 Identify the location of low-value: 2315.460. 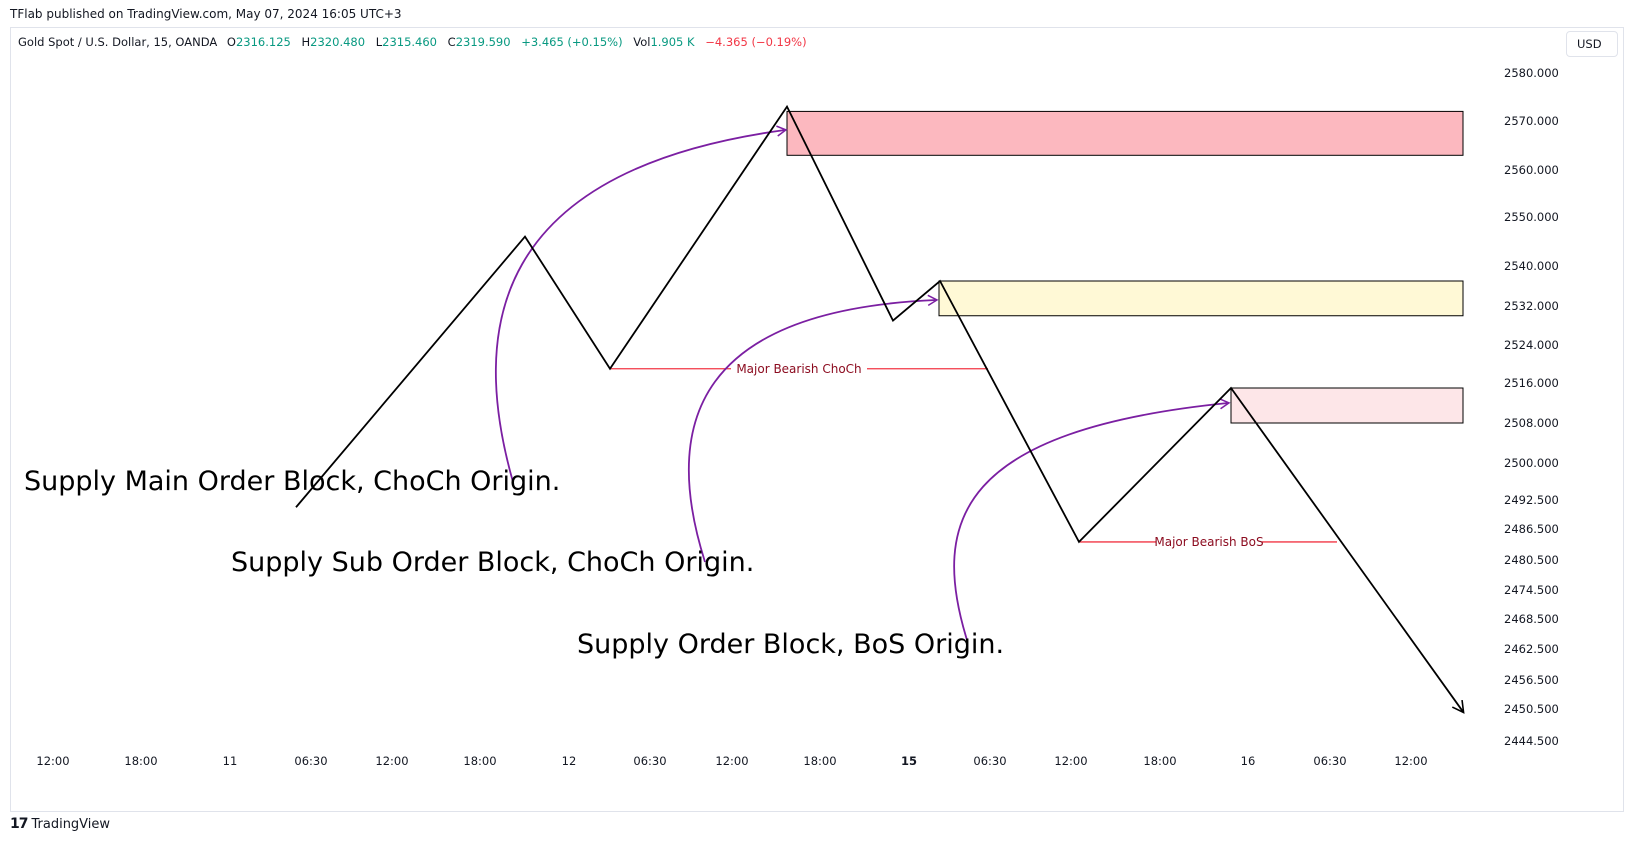
(409, 42).